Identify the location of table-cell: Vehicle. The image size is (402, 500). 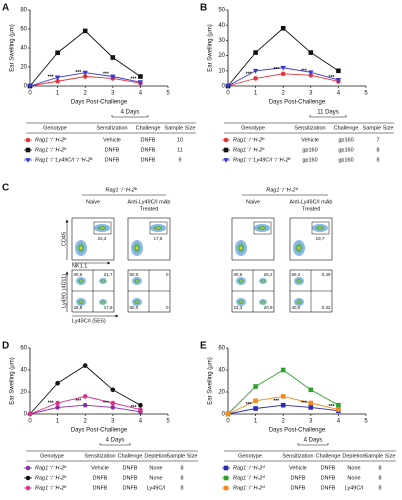
(112, 140).